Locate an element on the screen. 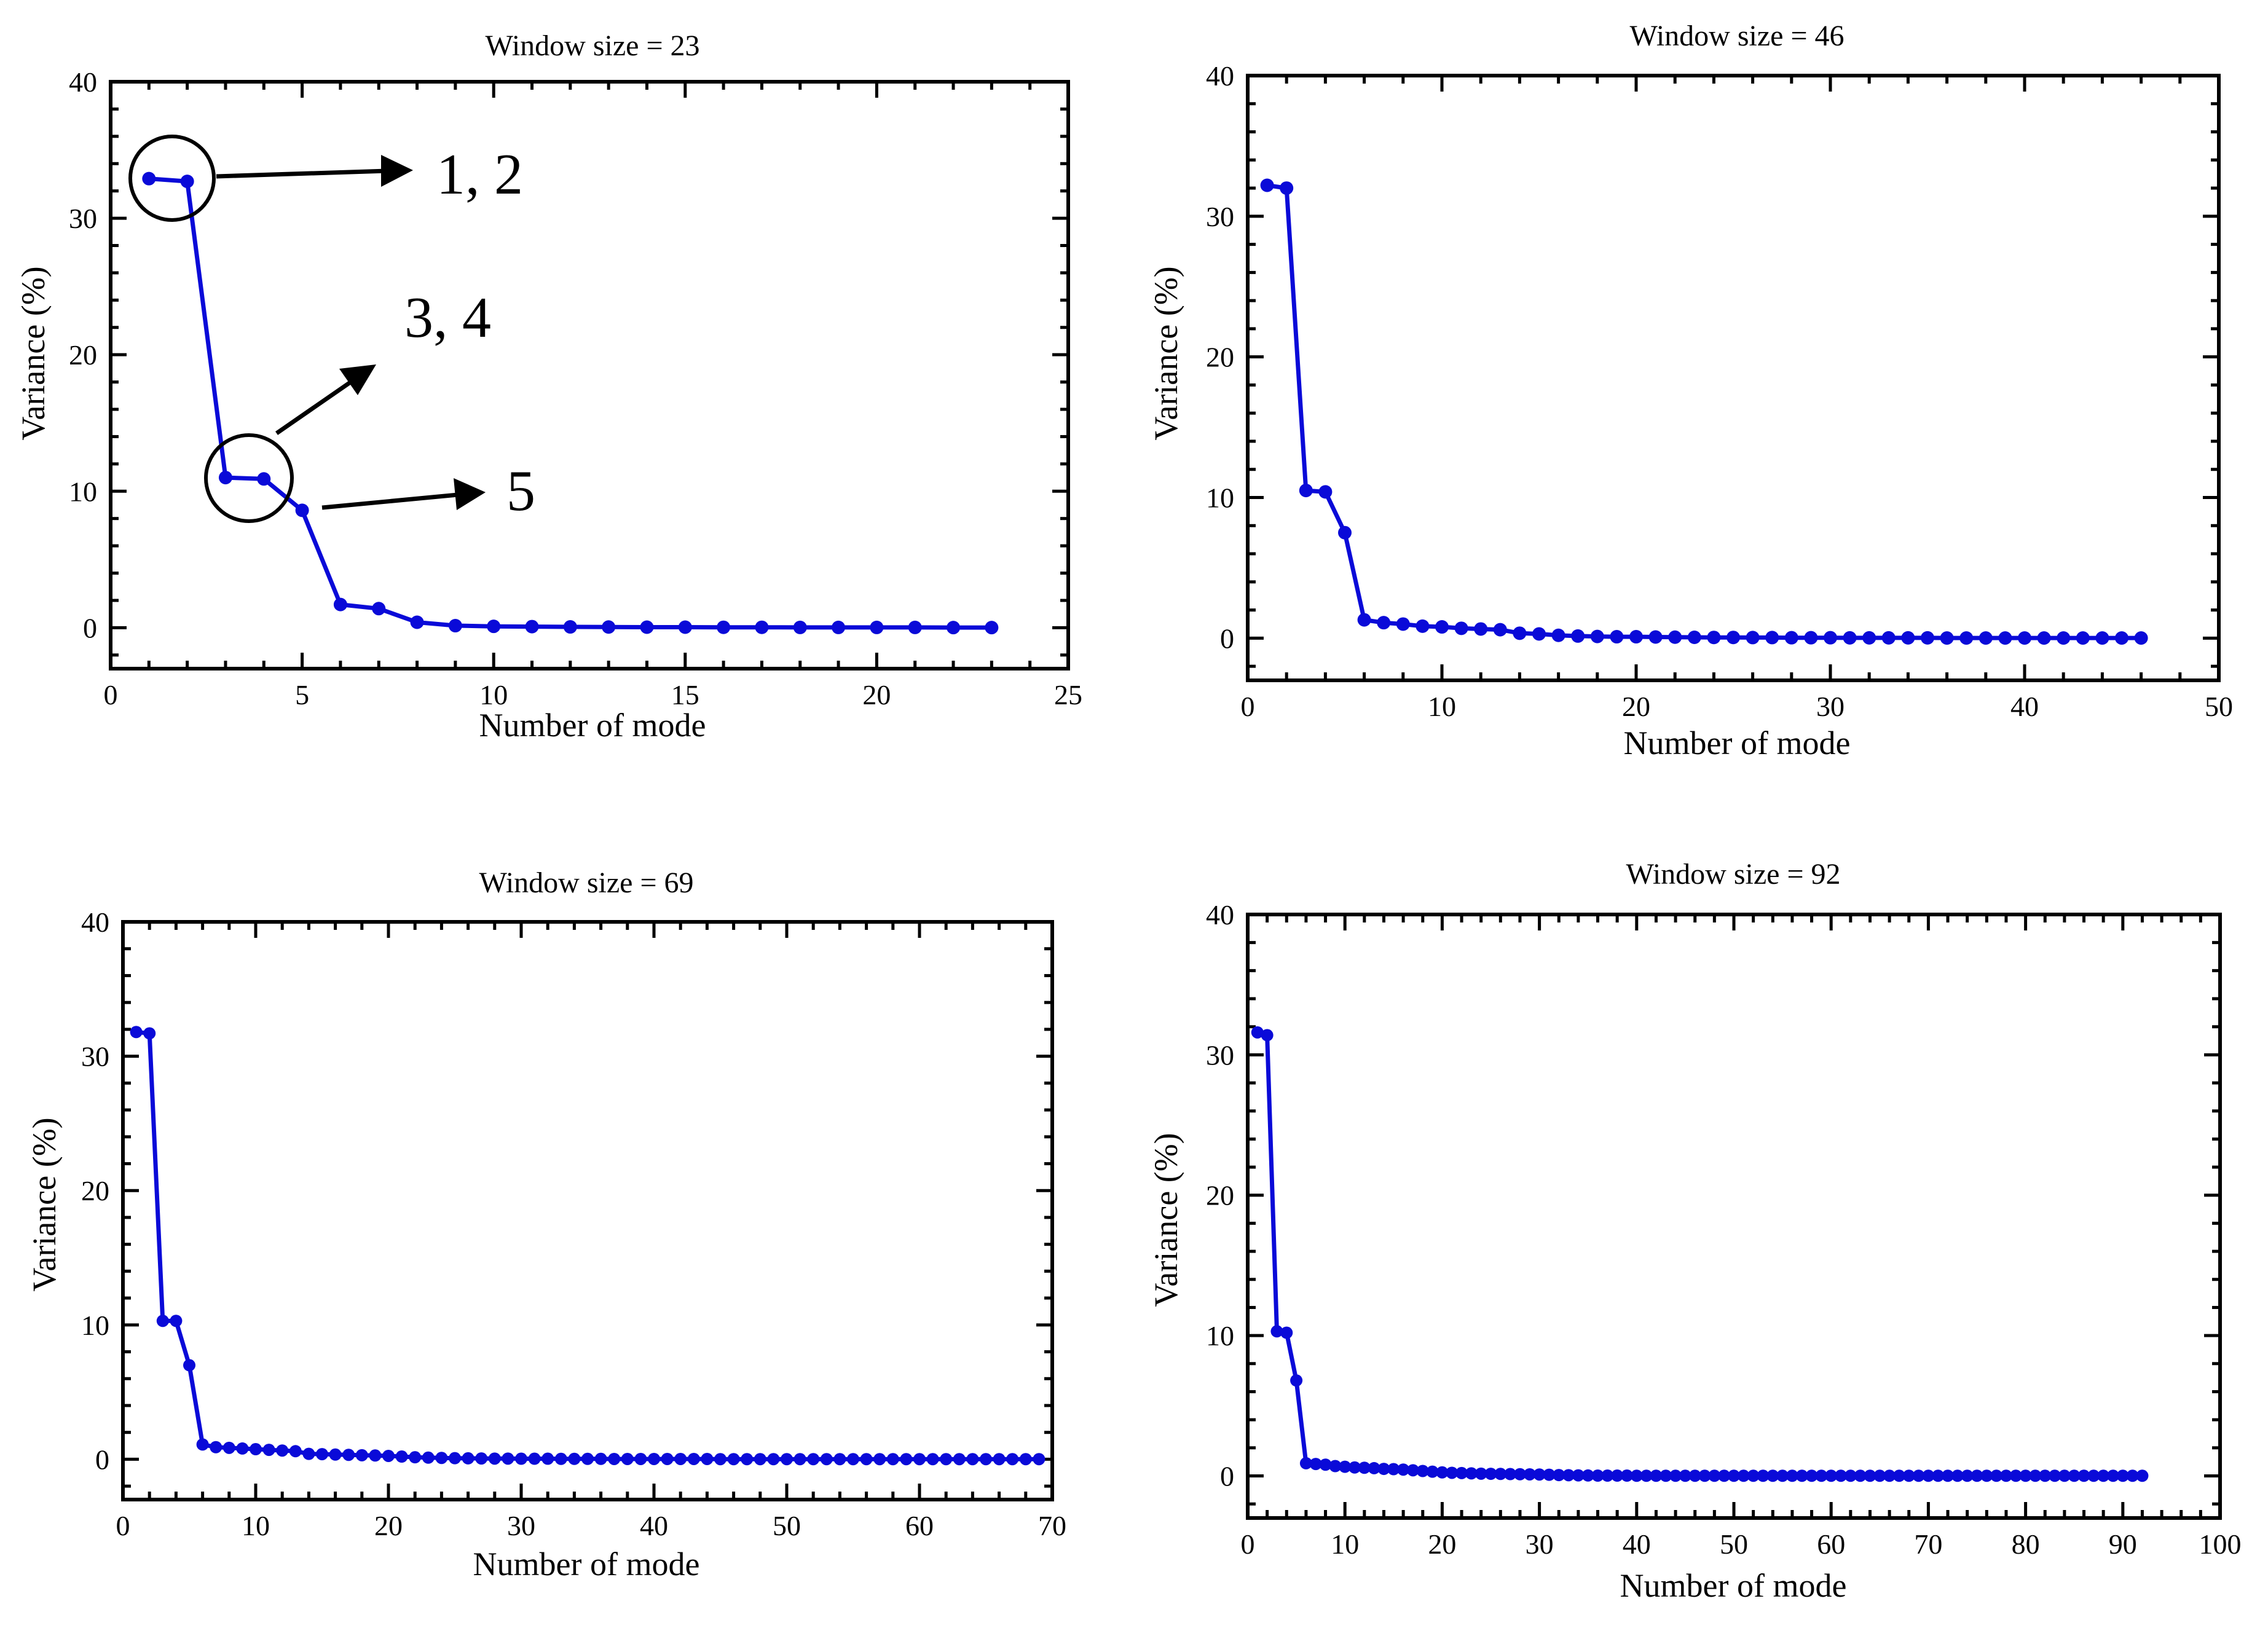 This screenshot has height=1636, width=2268. annotation-group: 1, 2 3, 4 5 is located at coordinates (331, 329).